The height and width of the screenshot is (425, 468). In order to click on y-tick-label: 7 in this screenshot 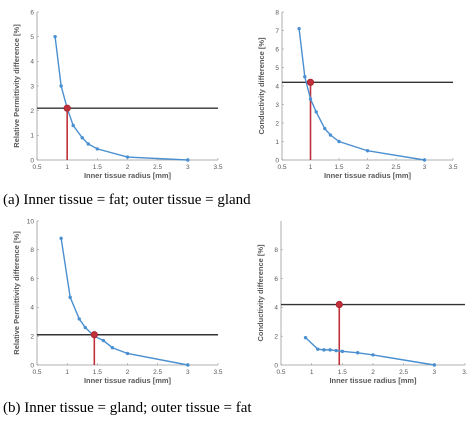, I will do `click(277, 31)`.